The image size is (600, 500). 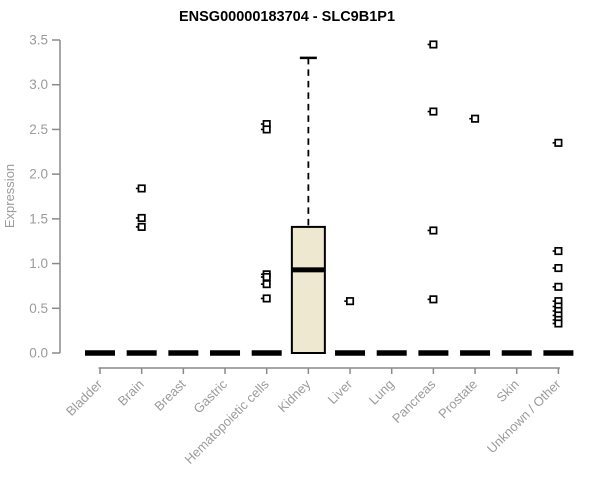 I want to click on y-tick-label: 0.0, so click(x=38, y=353).